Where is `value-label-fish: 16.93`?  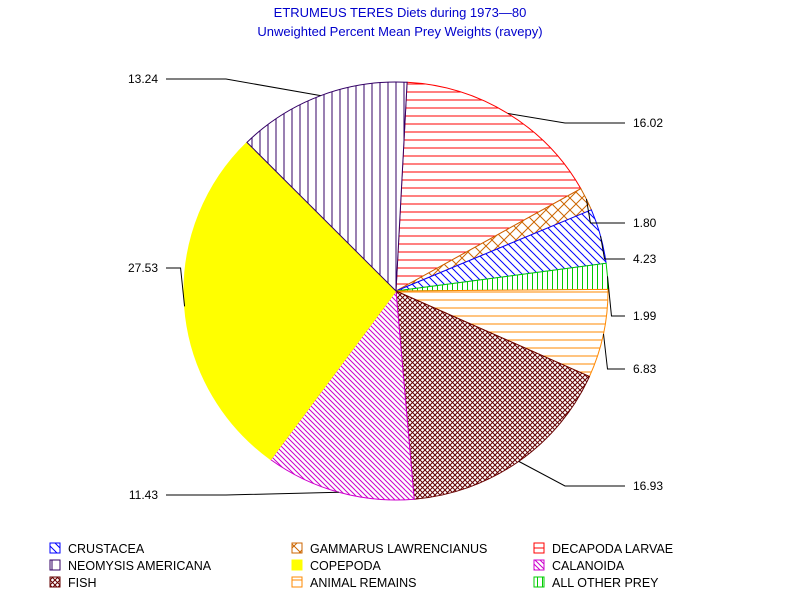
value-label-fish: 16.93 is located at coordinates (648, 486).